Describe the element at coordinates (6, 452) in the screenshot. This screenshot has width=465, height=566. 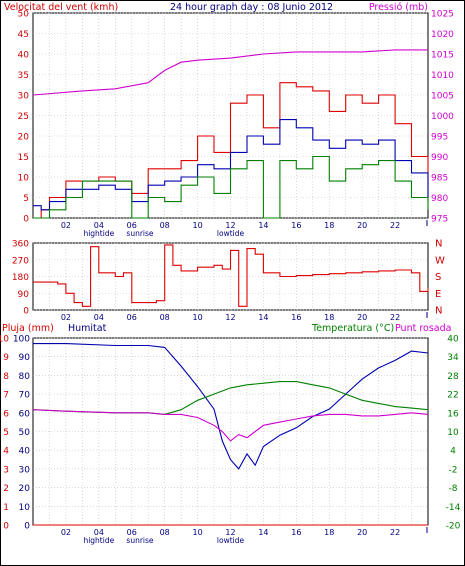
I see `rain-y-tick: 4` at that location.